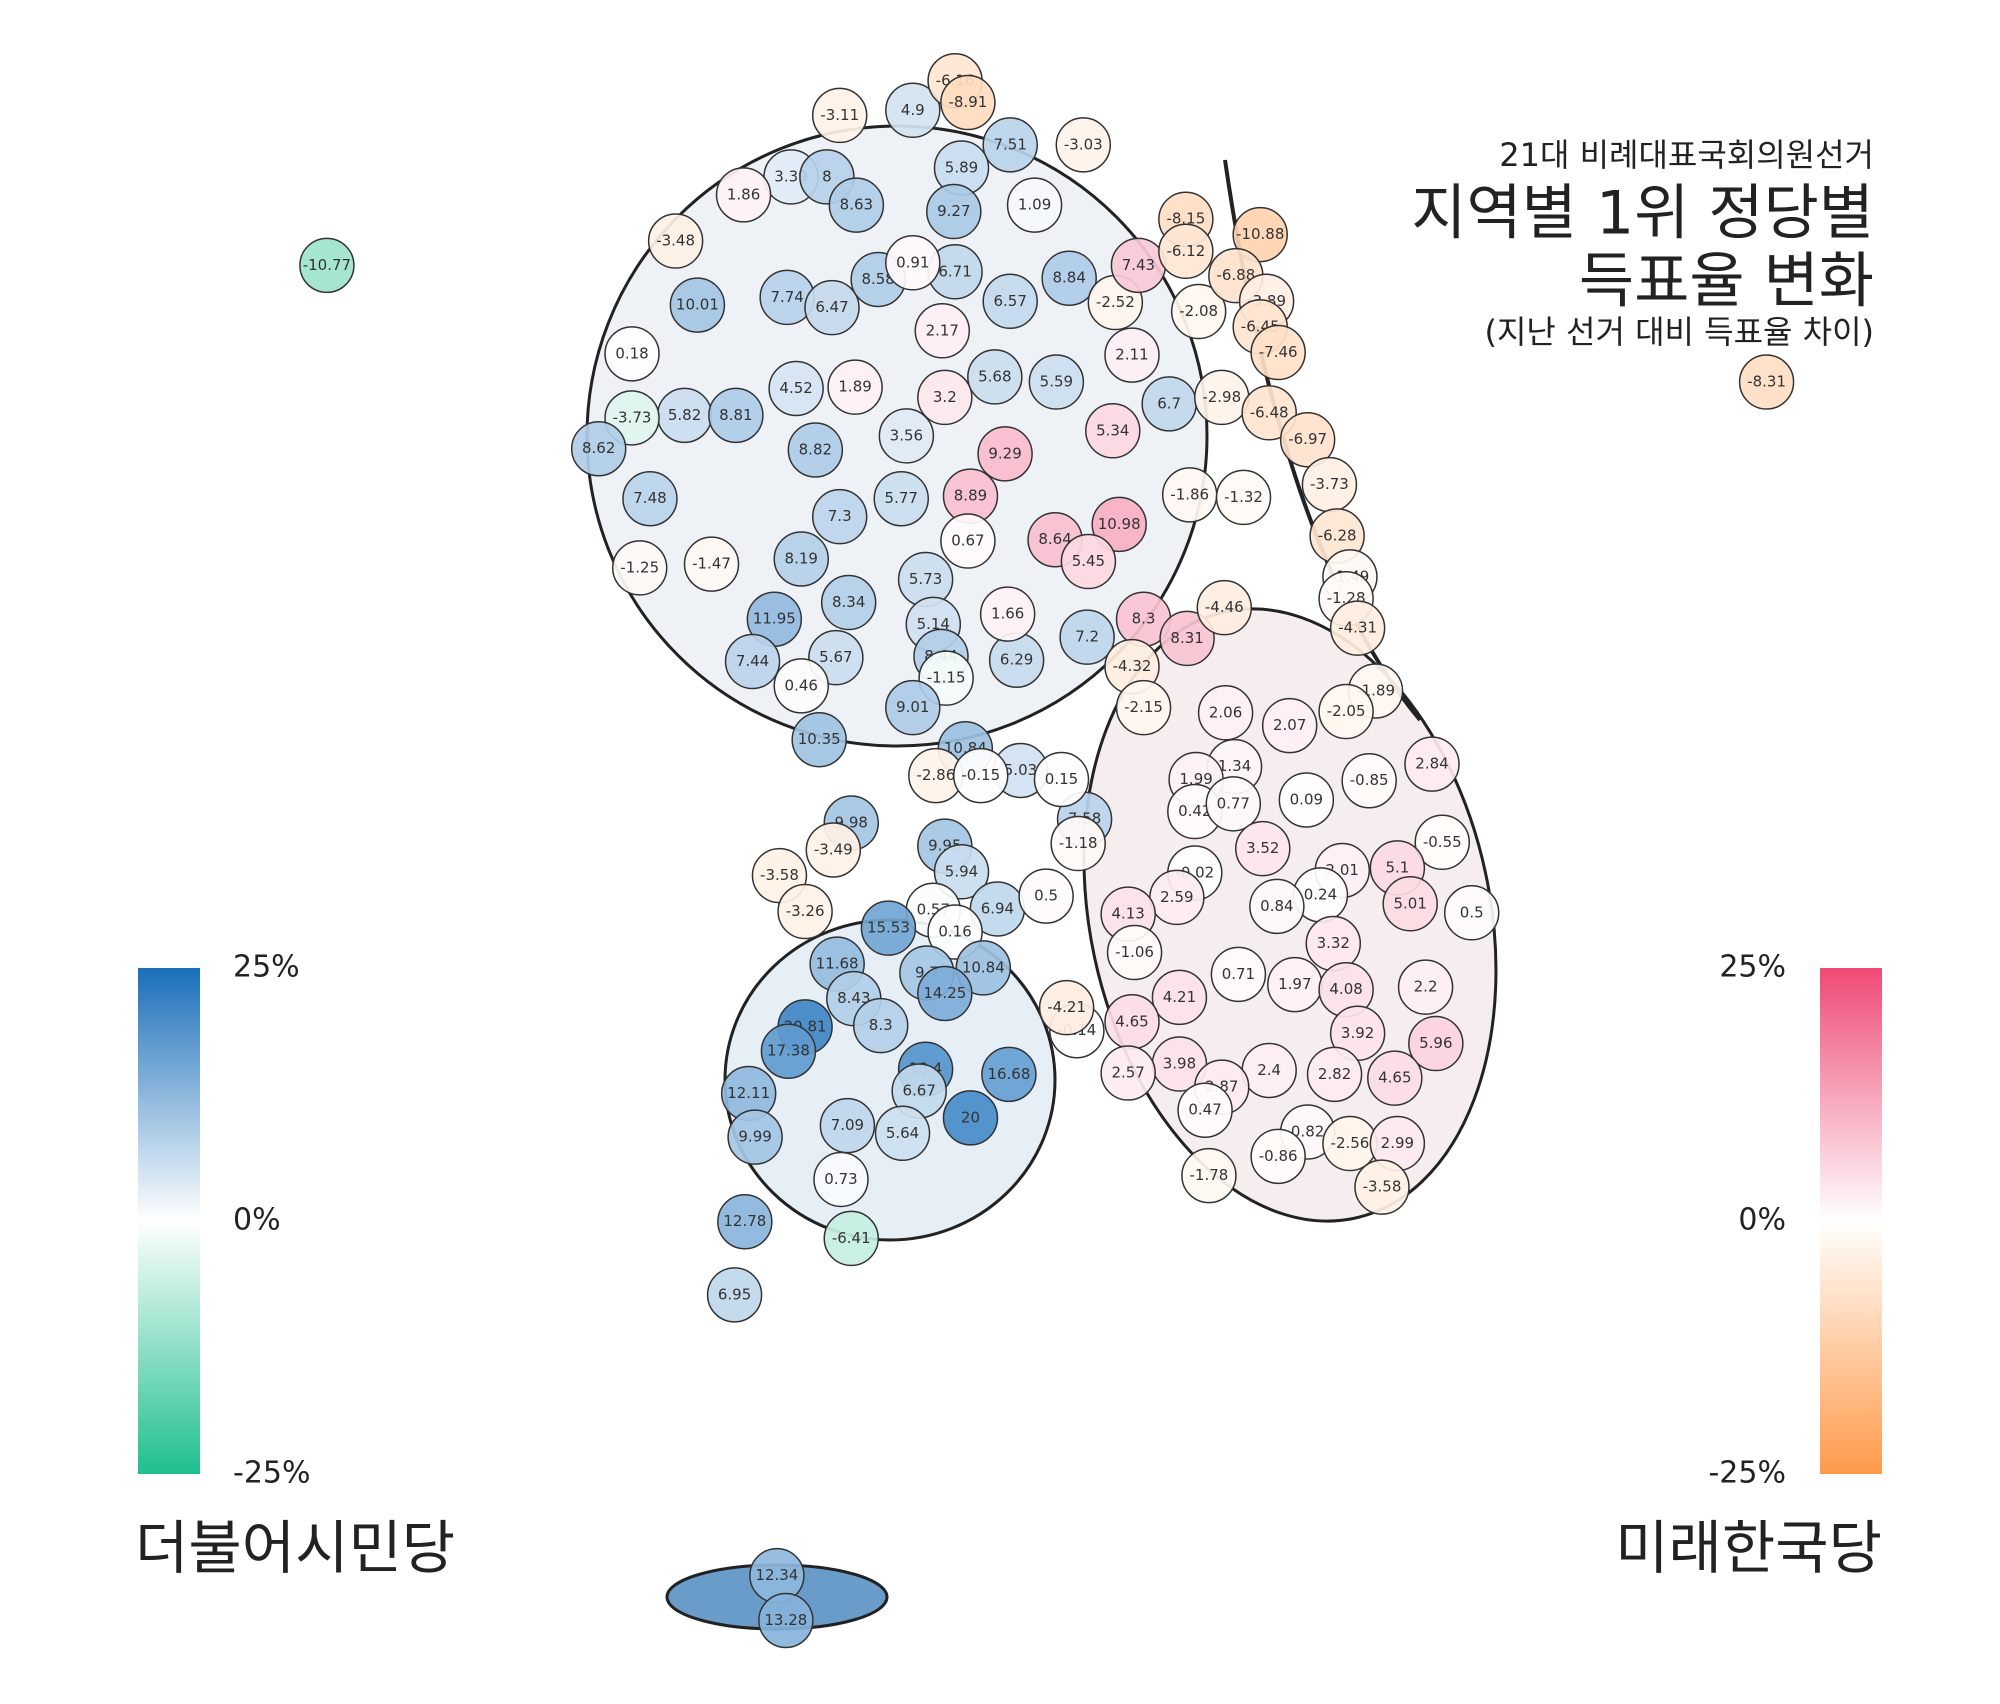  Describe the element at coordinates (1004, 453) in the screenshot. I see `region-label: 9.29` at that location.